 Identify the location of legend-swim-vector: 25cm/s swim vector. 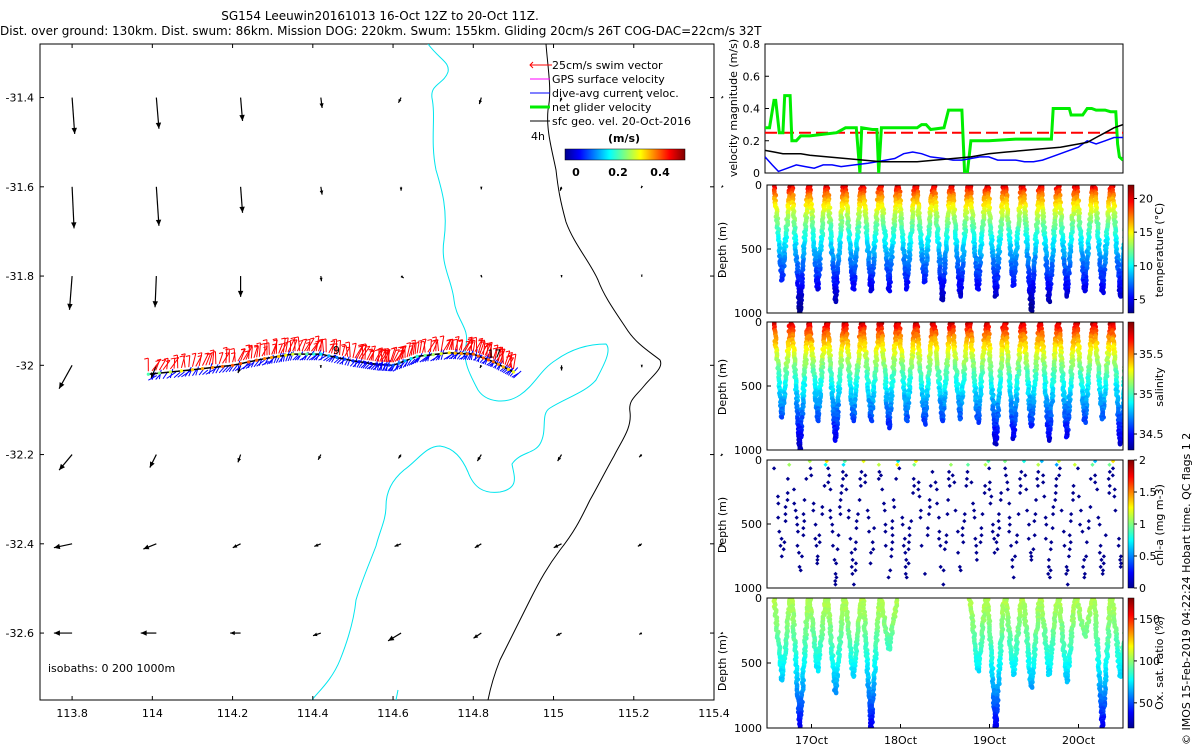
(607, 65).